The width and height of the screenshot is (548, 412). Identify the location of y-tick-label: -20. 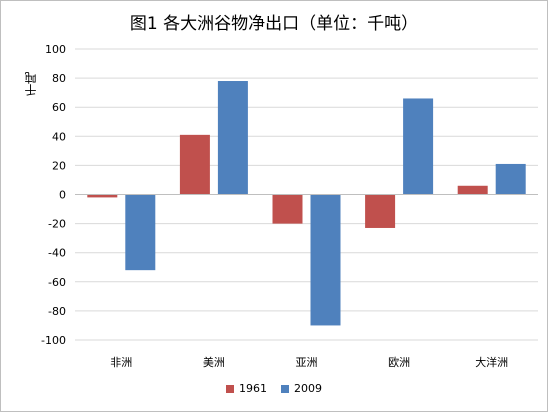
(57, 224).